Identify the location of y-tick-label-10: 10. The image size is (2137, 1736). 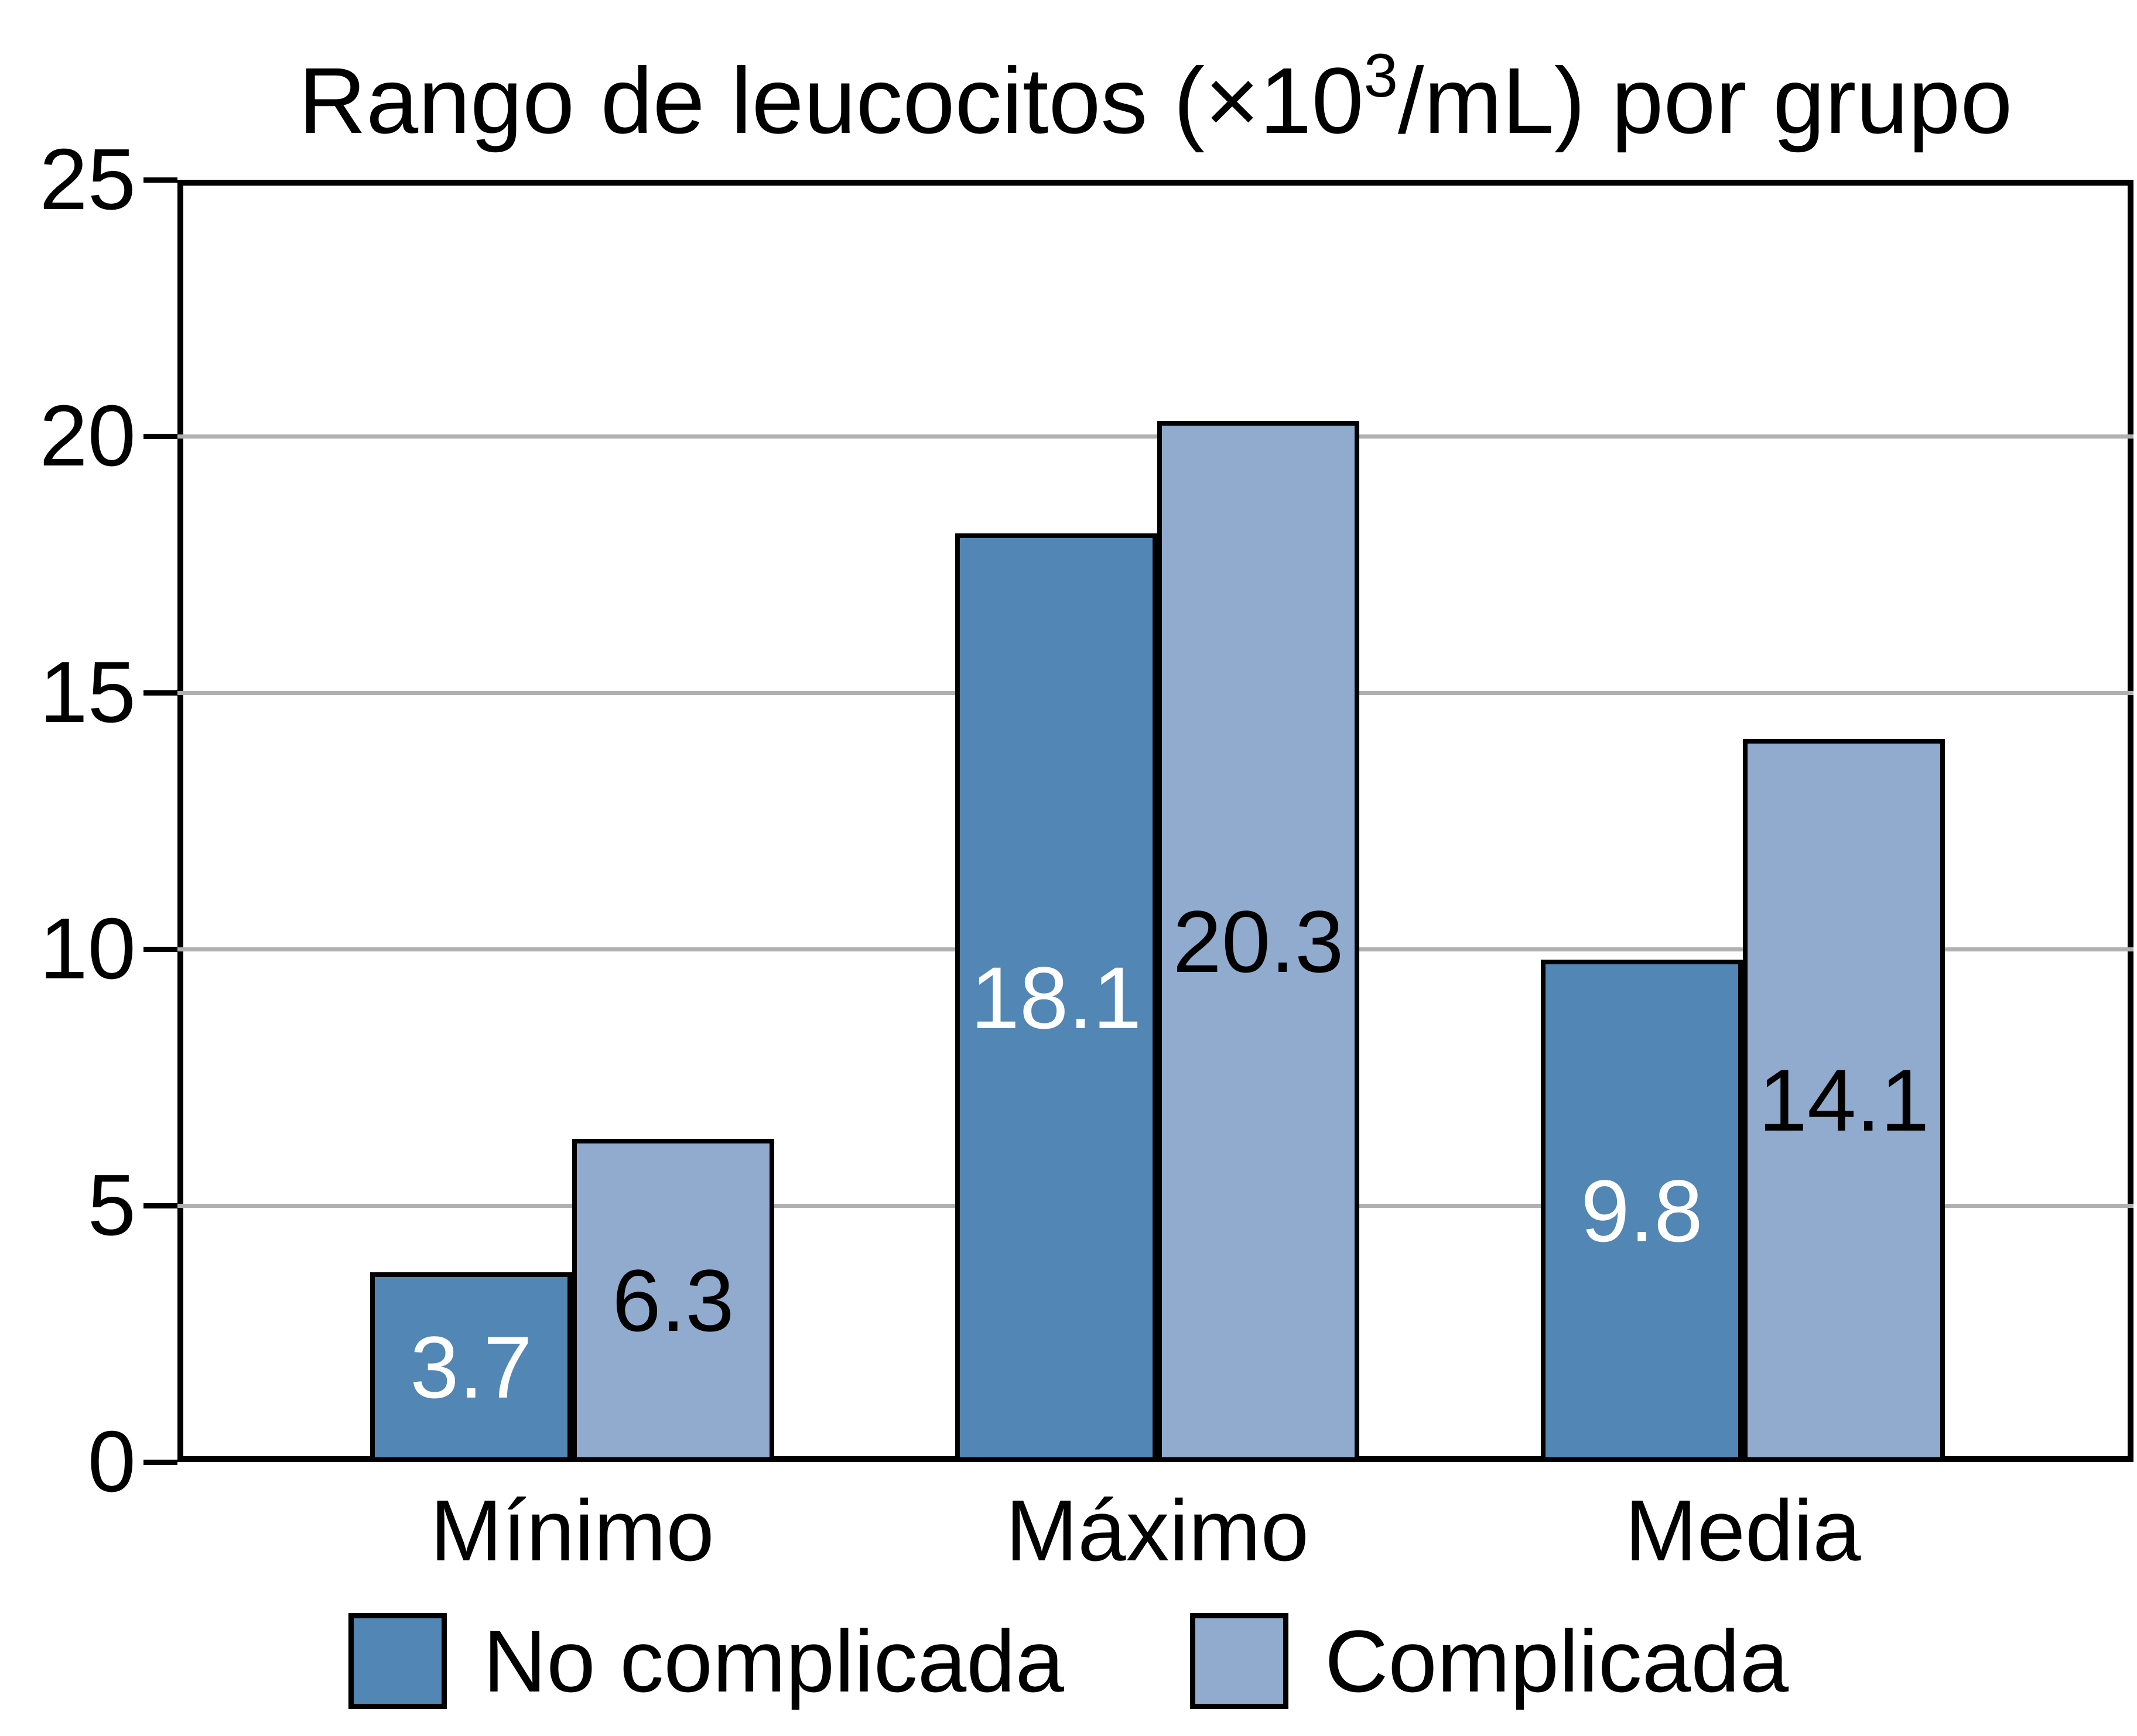
(87, 948).